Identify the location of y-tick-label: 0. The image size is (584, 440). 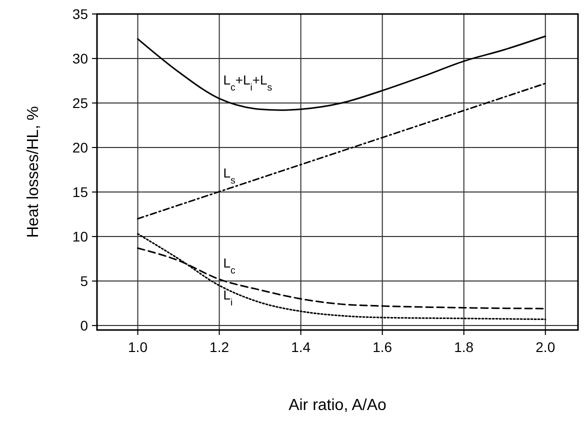
(84, 326).